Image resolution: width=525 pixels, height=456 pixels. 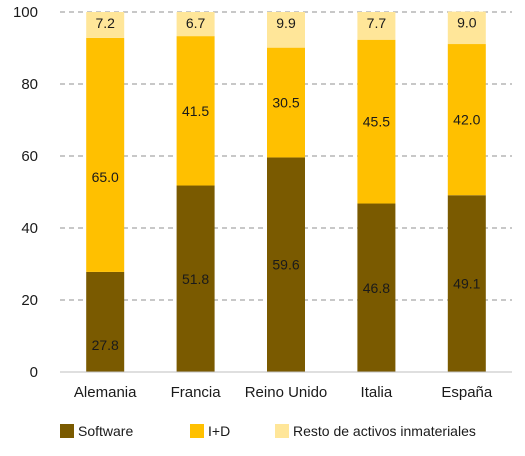 I want to click on data-label: 41.5, so click(x=195, y=111).